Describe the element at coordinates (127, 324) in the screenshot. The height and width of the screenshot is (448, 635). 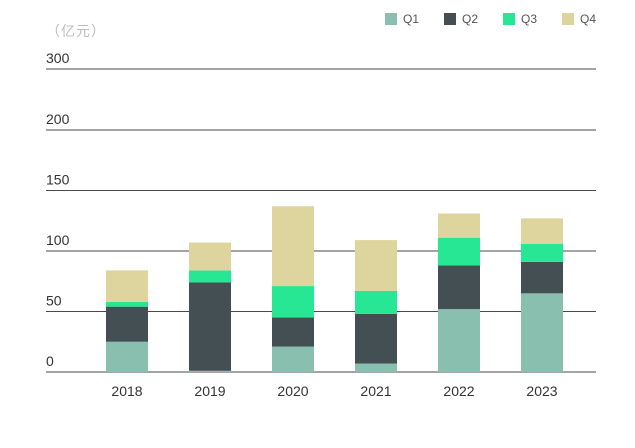
I see `bar-2018-q2` at that location.